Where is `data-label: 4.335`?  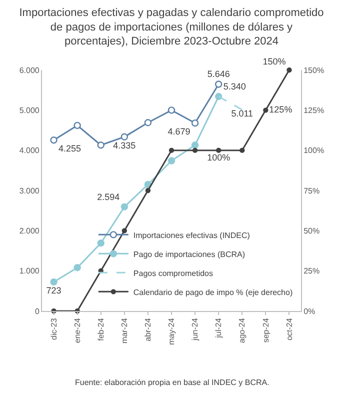 data-label: 4.335 is located at coordinates (124, 145).